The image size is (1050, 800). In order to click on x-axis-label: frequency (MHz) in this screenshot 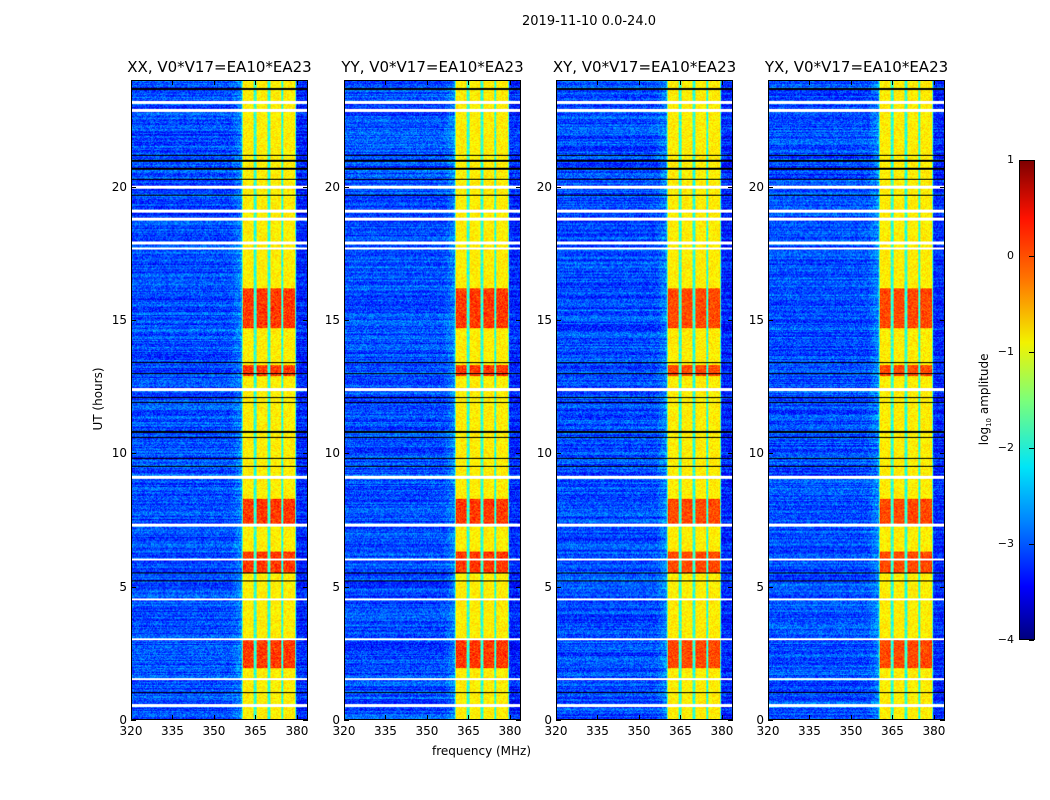, I will do `click(482, 751)`.